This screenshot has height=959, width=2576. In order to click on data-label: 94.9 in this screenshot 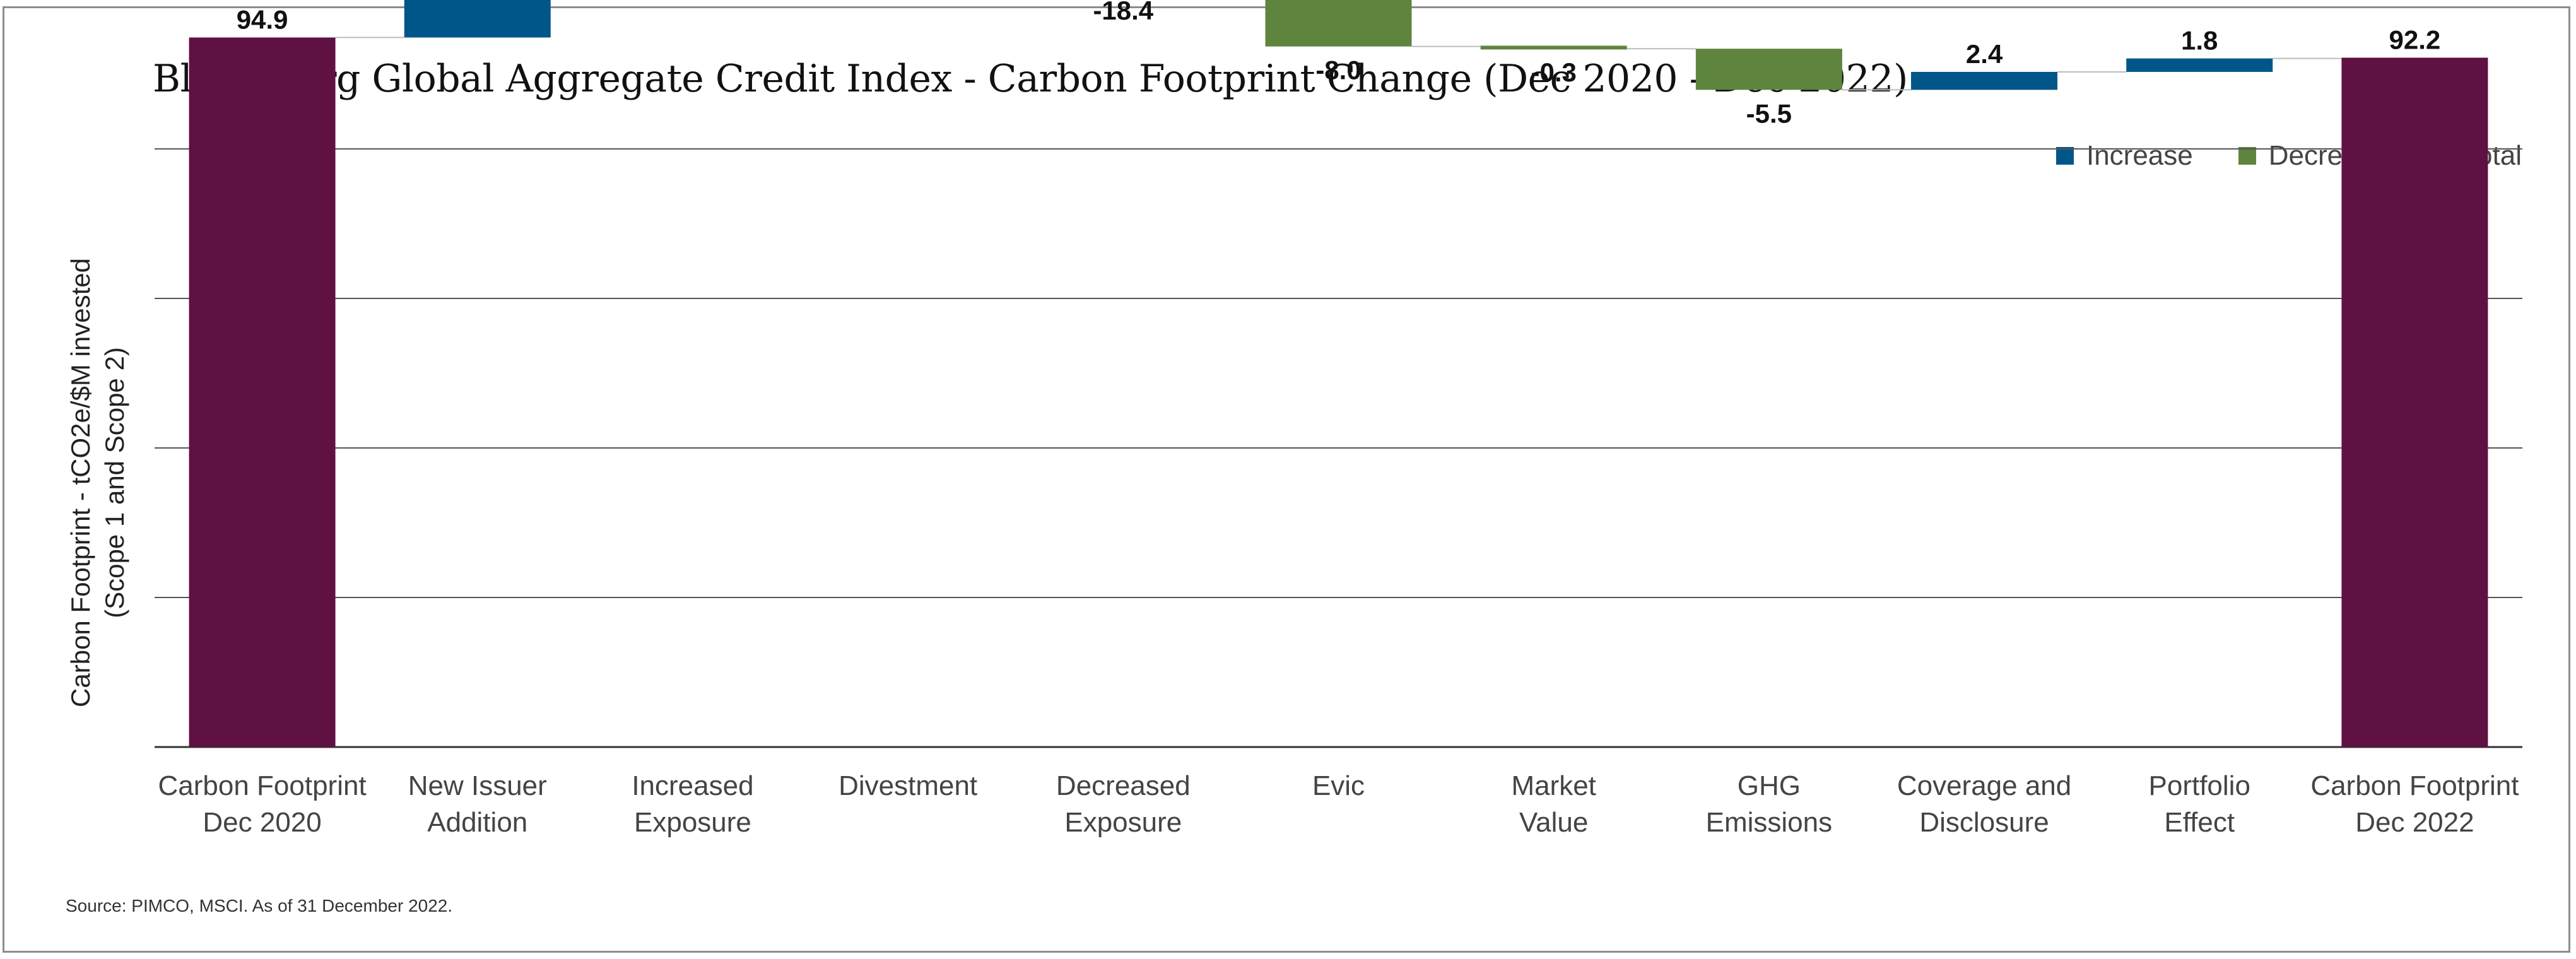, I will do `click(262, 19)`.